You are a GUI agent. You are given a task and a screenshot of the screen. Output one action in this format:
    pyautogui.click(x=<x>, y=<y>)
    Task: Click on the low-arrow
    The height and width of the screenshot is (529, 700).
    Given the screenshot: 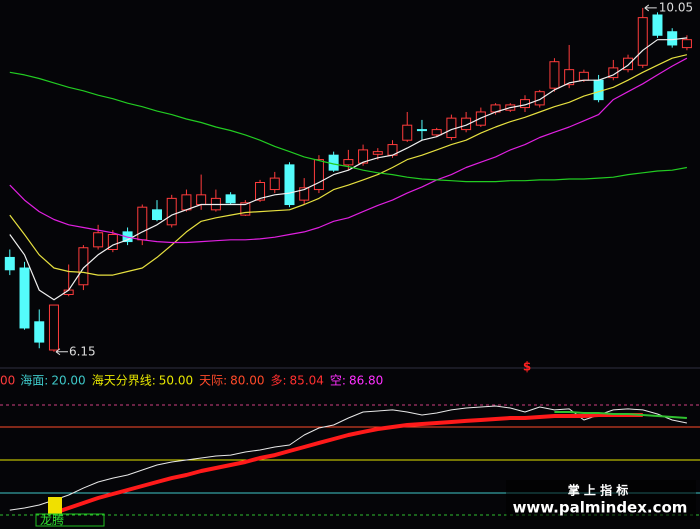 What is the action you would take?
    pyautogui.click(x=61, y=352)
    